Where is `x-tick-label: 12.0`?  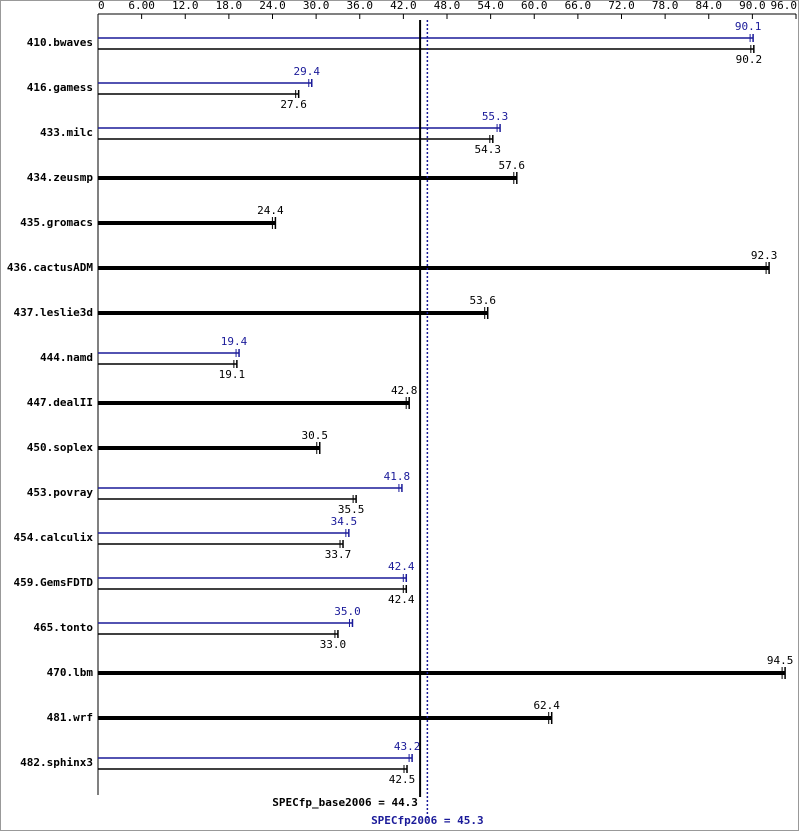
x-tick-label: 12.0 is located at coordinates (185, 6).